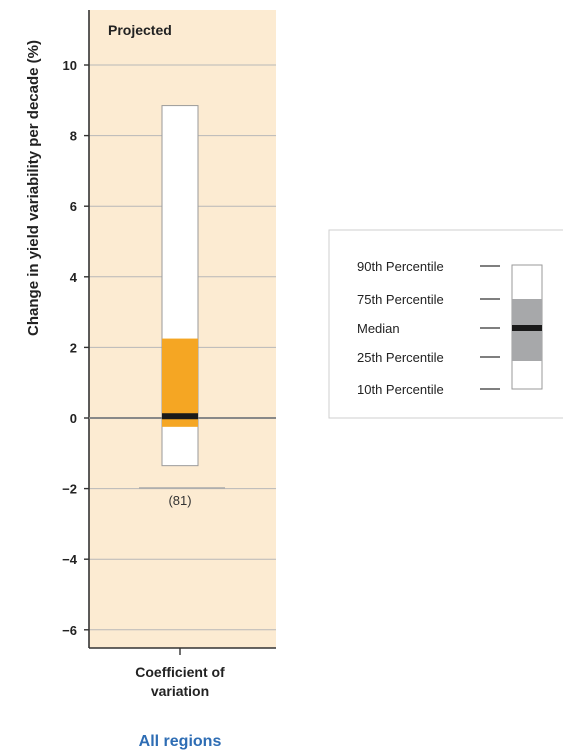 Image resolution: width=563 pixels, height=753 pixels. I want to click on panel-label: Projected, so click(140, 30).